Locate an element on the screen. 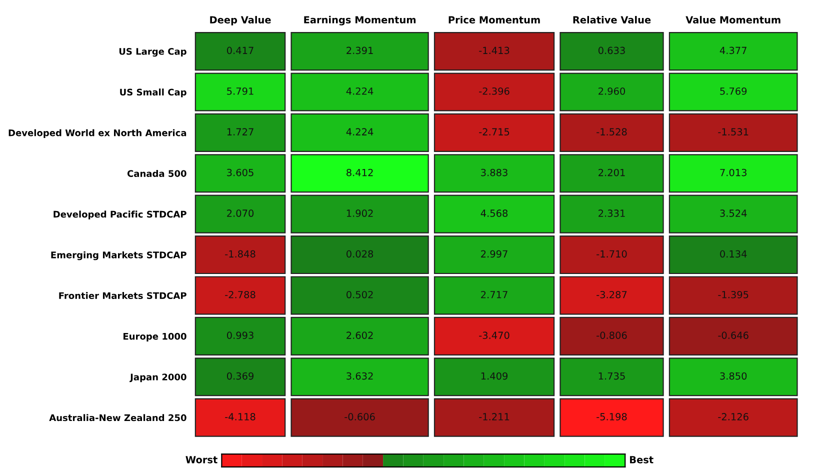  data-label: 3.524 is located at coordinates (733, 213).